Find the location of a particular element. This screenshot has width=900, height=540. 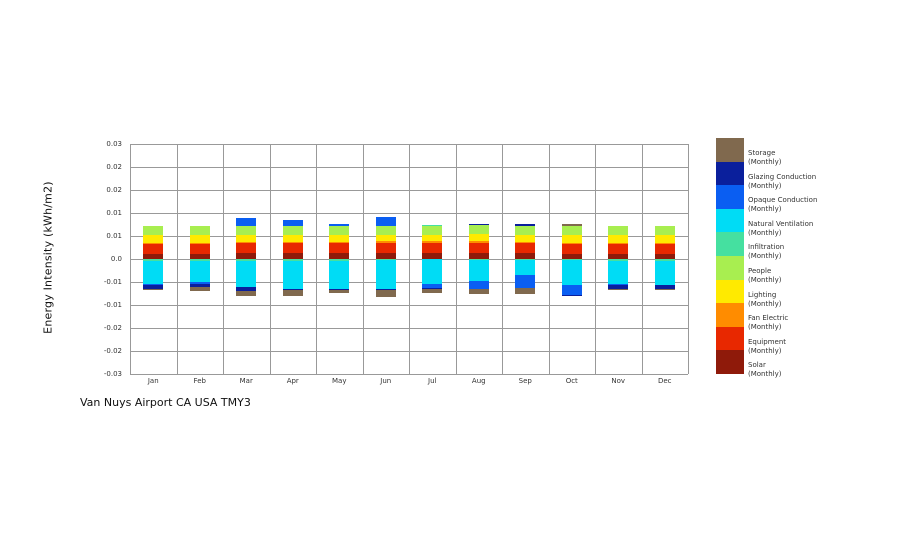

legend-swatch-natural-ventilation is located at coordinates (730, 220).